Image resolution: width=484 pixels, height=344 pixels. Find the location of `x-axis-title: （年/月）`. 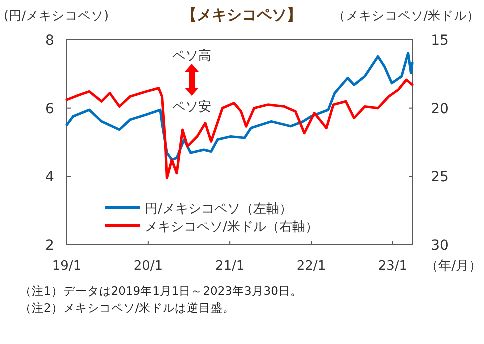

x-axis-title: （年/月） is located at coordinates (454, 266).